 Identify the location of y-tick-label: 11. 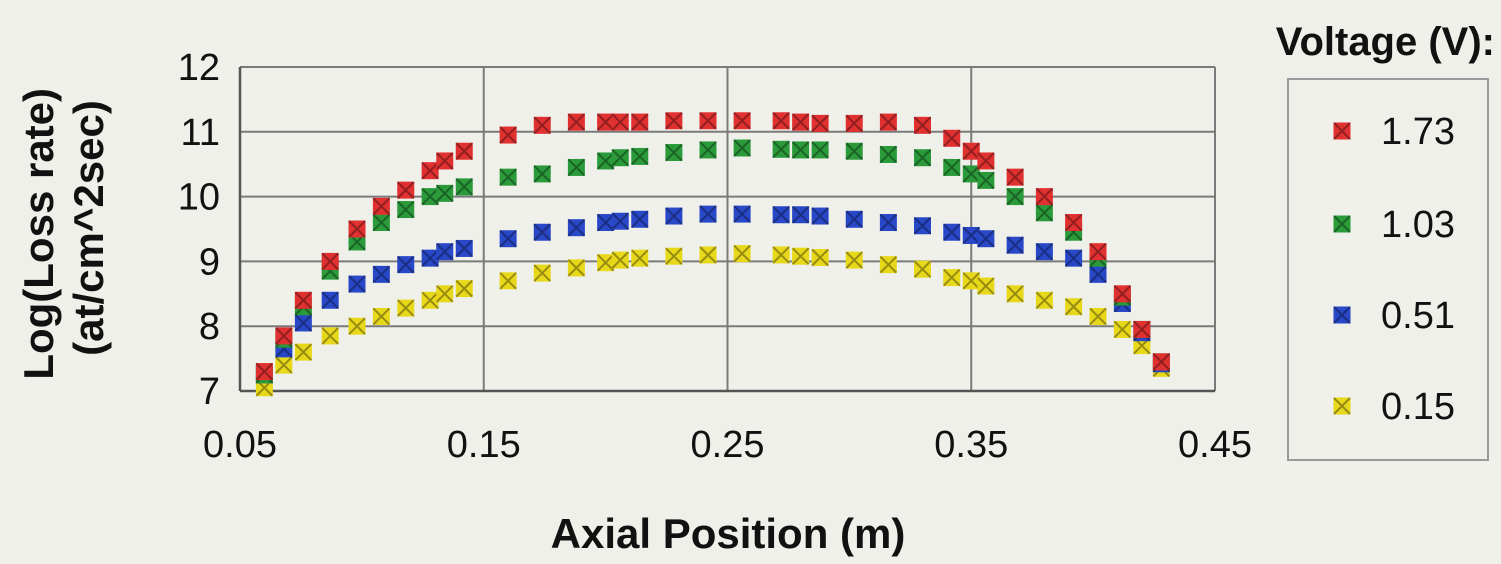
(200, 133).